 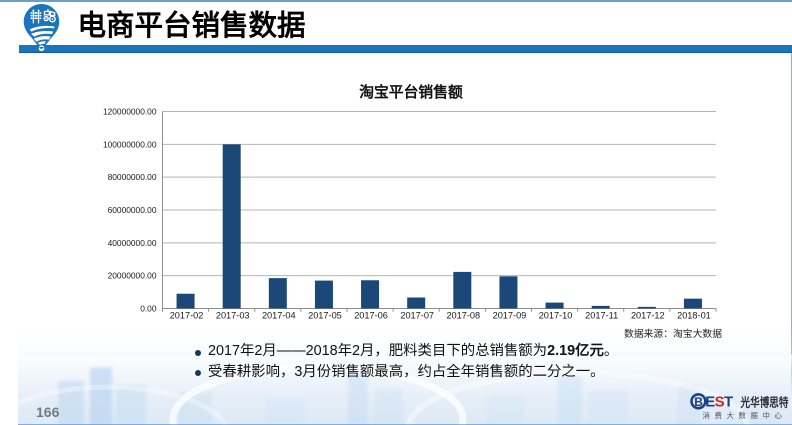 What do you see at coordinates (132, 243) in the screenshot?
I see `svg-text: 40000000.00` at bounding box center [132, 243].